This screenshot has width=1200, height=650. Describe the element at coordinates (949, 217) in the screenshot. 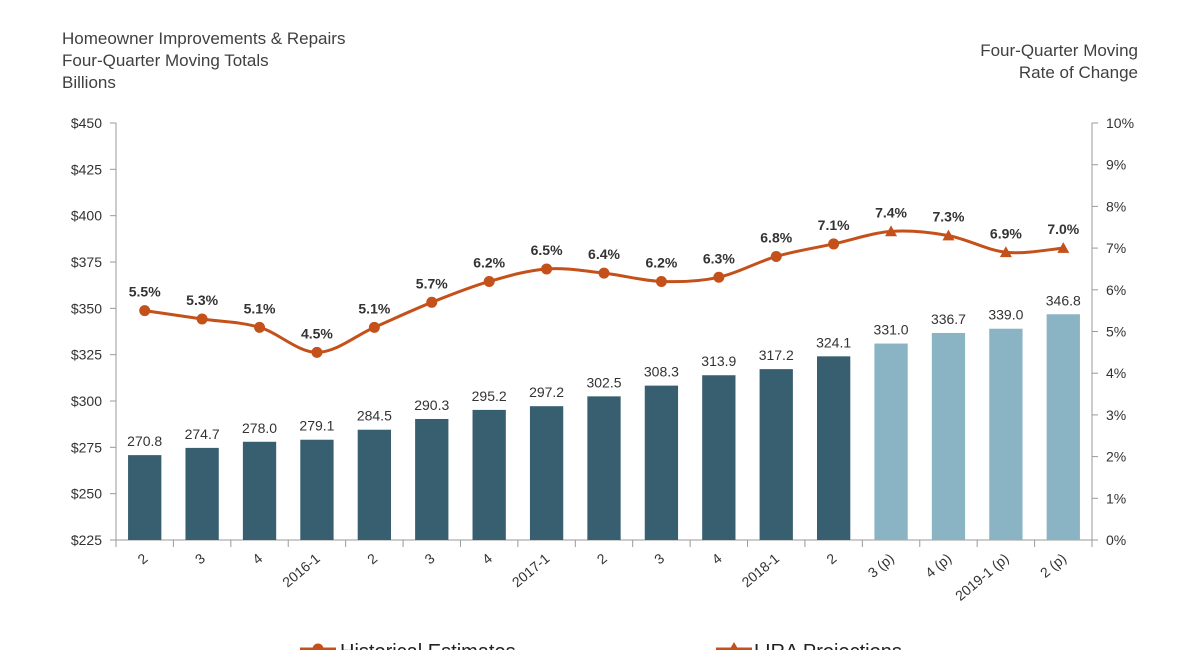

I see `rate-value-label: 7.3%` at that location.